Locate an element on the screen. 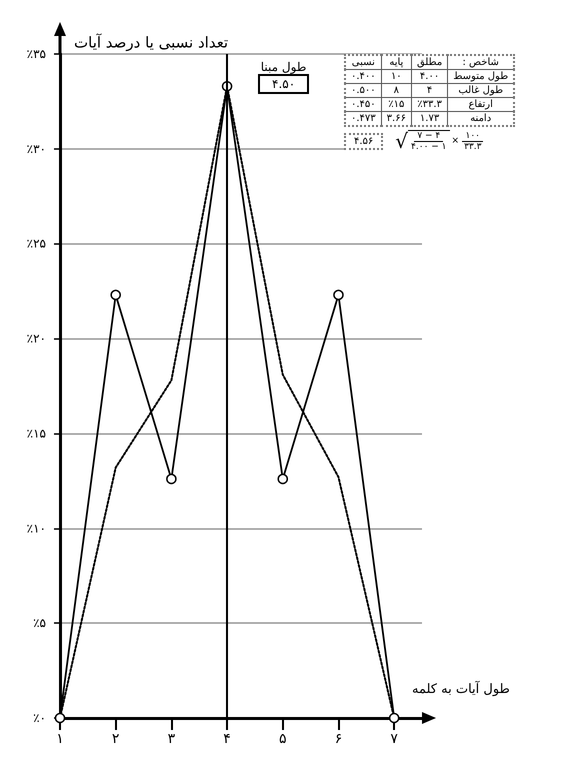  annotation: ۱.۷۳ is located at coordinates (429, 119).